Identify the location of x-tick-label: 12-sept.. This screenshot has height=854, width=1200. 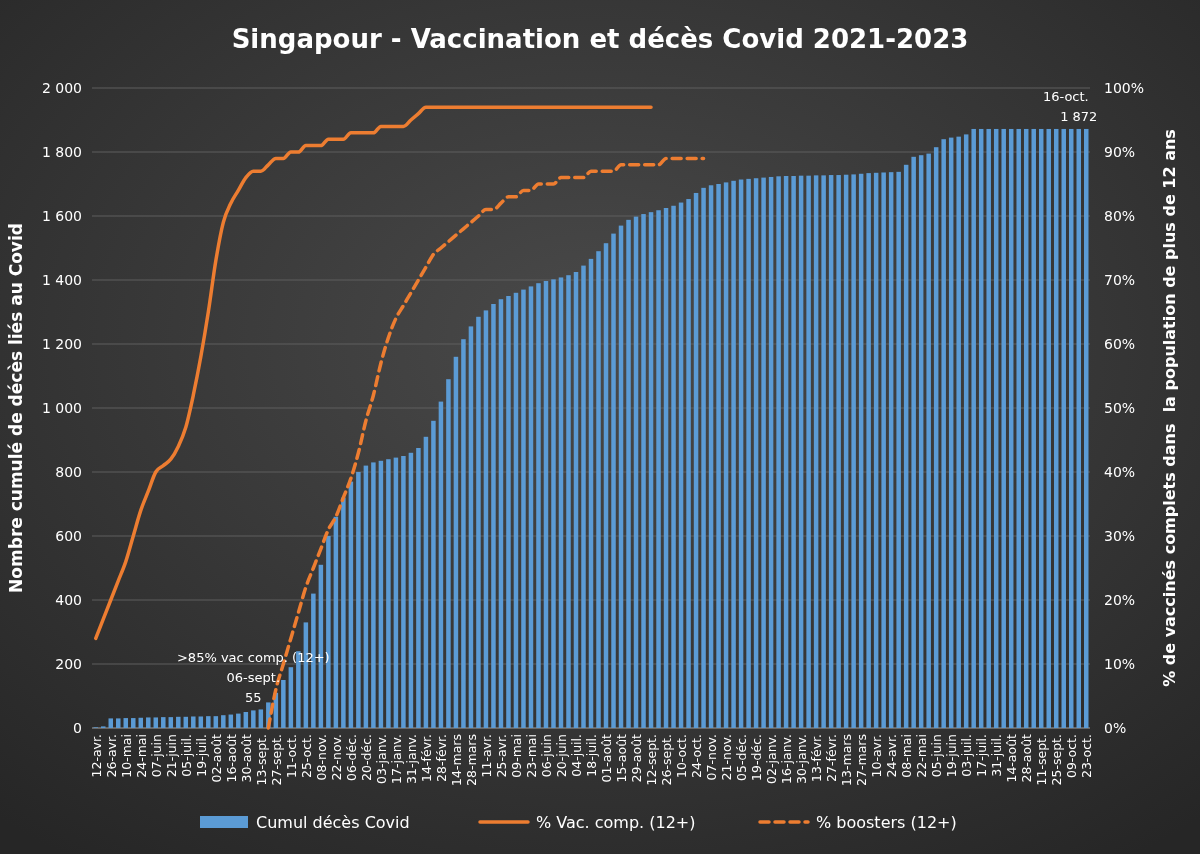
(652, 760).